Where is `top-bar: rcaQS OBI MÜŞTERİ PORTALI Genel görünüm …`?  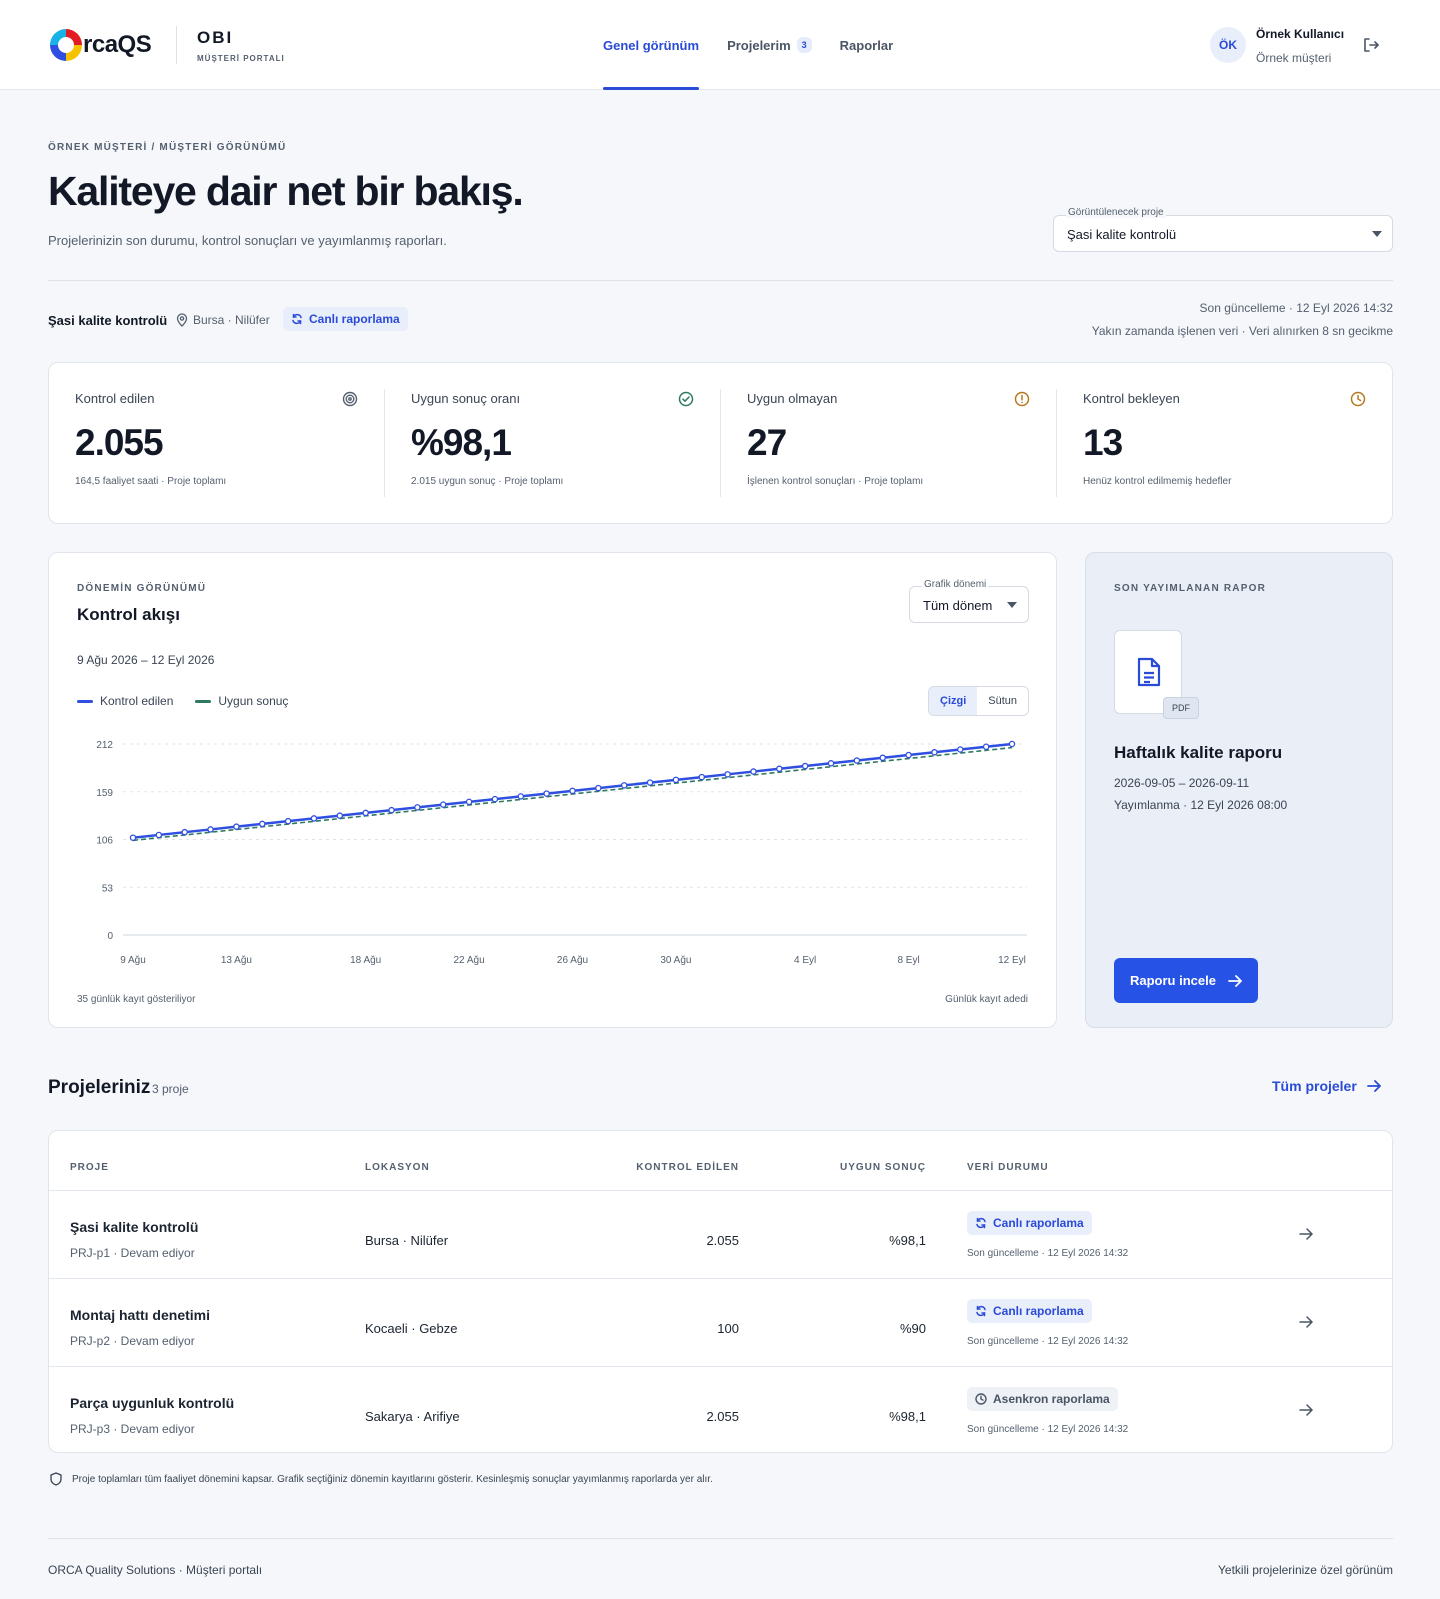 top-bar: rcaQS OBI MÜŞTERİ PORTALI Genel görünüm … is located at coordinates (720, 45).